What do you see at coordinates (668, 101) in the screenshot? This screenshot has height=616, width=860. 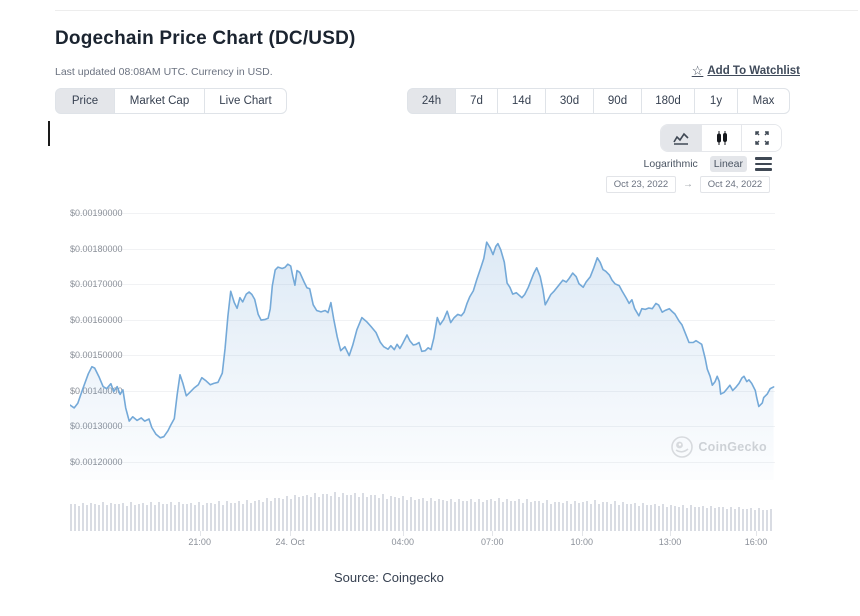 I see `range-180d: 180d` at bounding box center [668, 101].